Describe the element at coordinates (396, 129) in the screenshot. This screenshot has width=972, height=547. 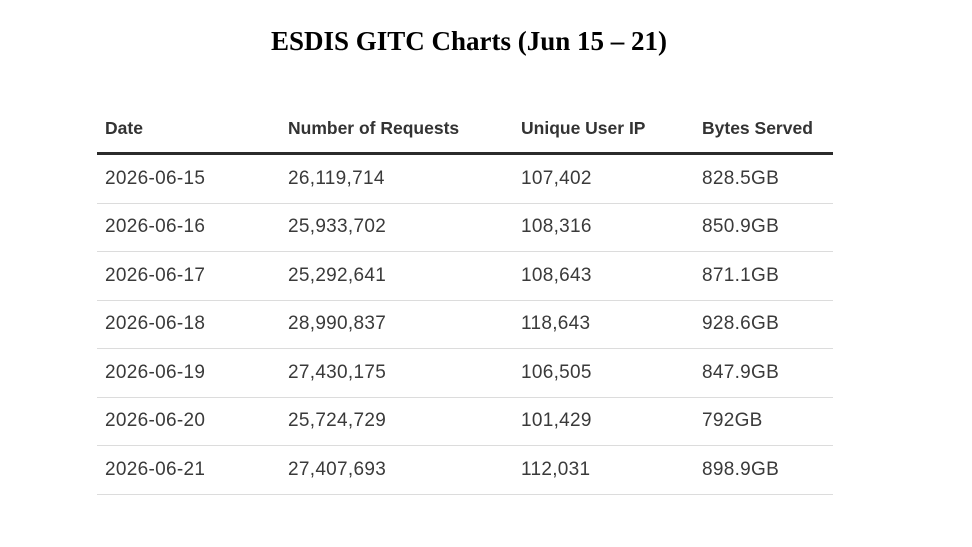
I see `header-number-of-requests: Number of Requests` at that location.